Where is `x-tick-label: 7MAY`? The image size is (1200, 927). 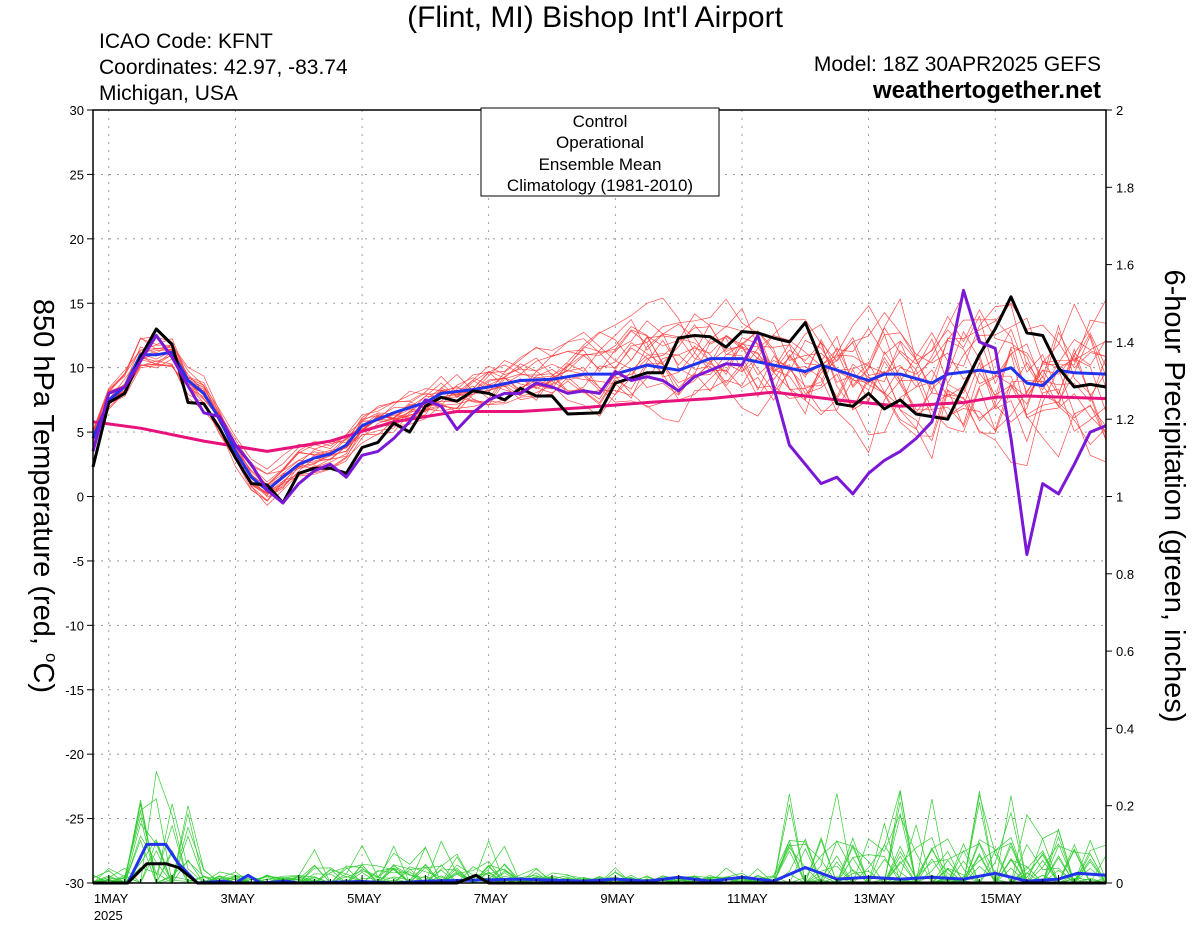
x-tick-label: 7MAY is located at coordinates (491, 898).